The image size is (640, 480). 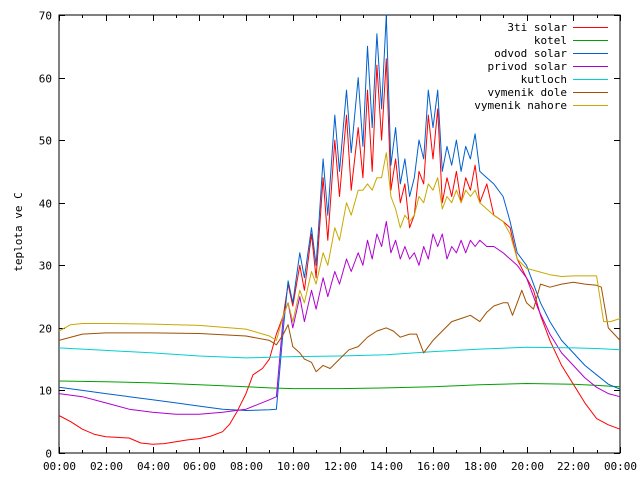 What do you see at coordinates (339, 352) in the screenshot?
I see `series-line-kutloch` at bounding box center [339, 352].